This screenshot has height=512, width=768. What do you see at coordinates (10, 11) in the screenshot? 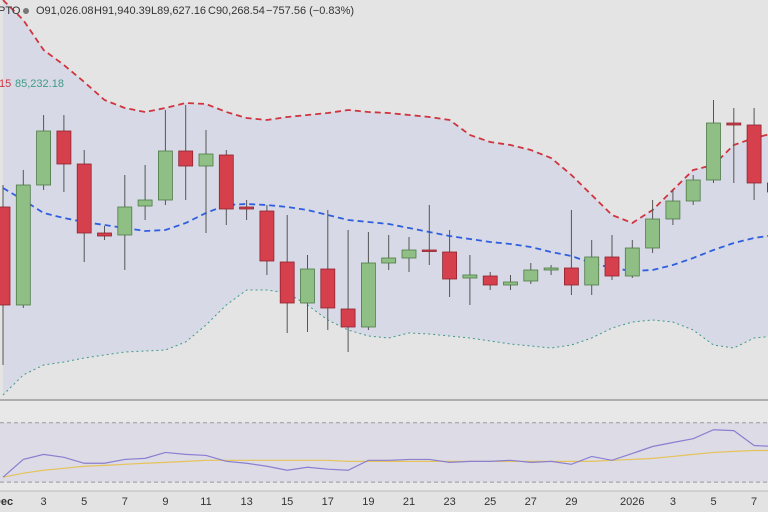
I see `symbol: PTO` at bounding box center [10, 11].